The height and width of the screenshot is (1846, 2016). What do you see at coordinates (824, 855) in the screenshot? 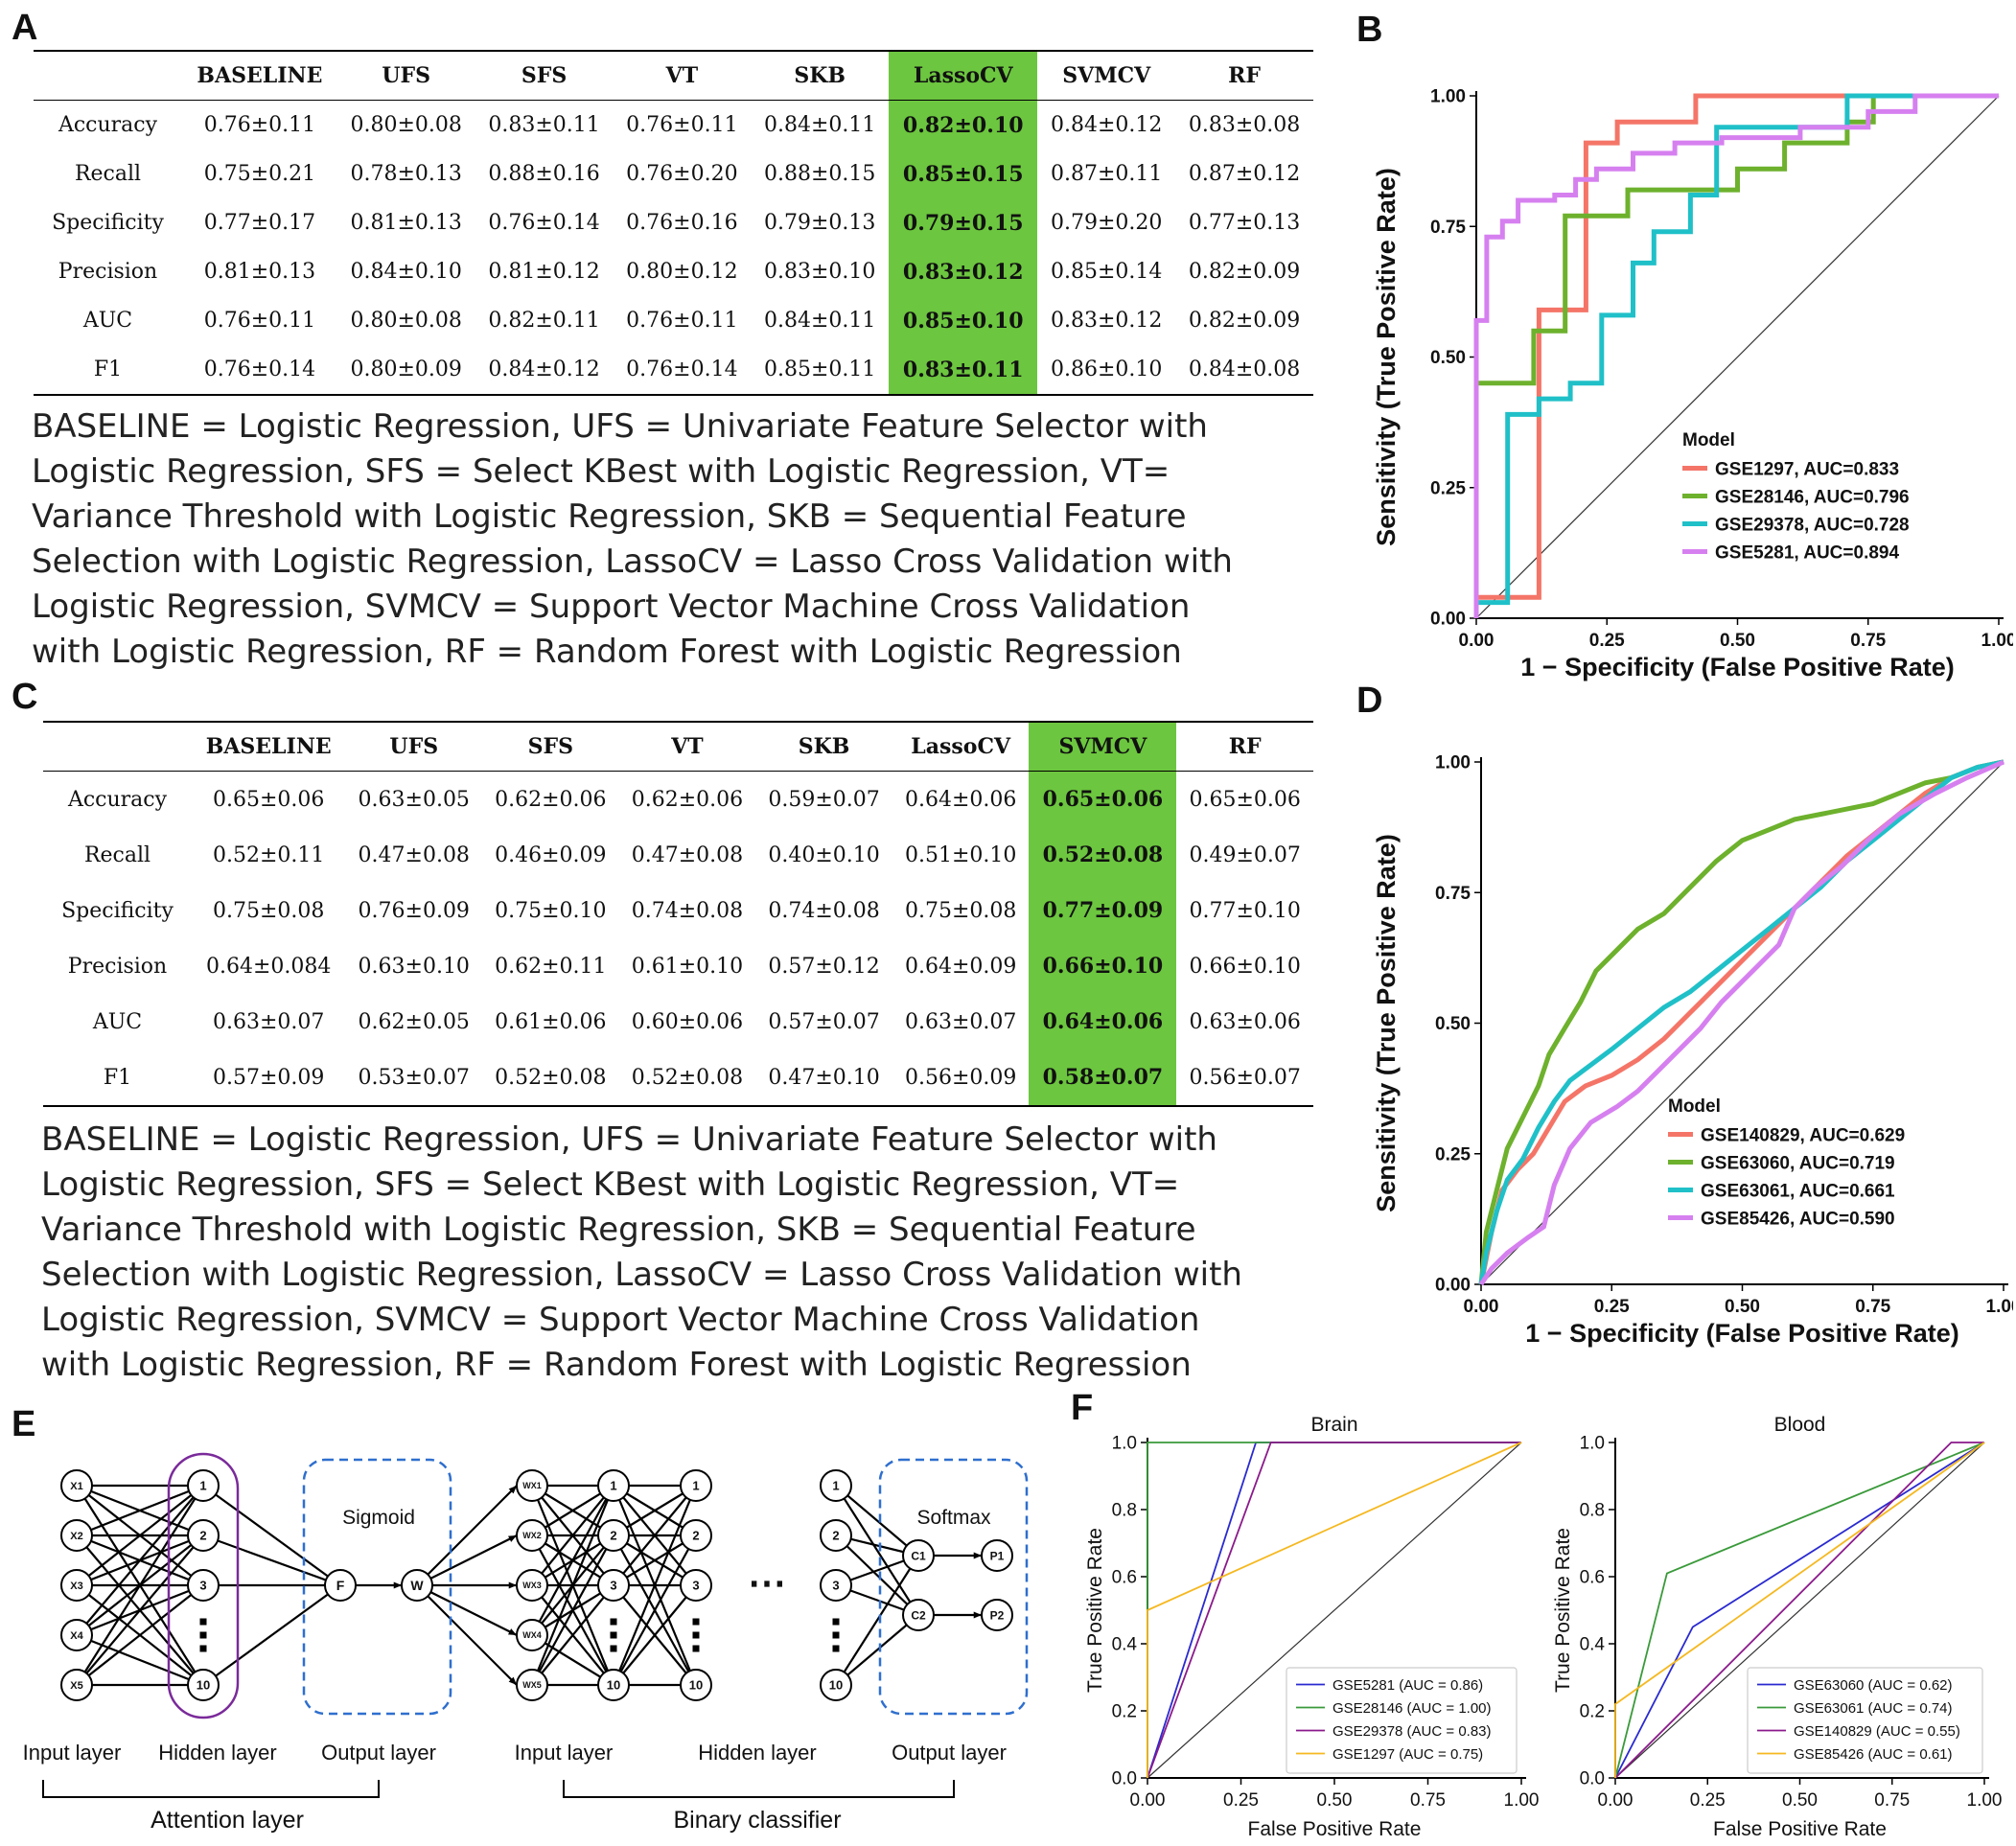
I see `table-cell: 0.40±0.10` at bounding box center [824, 855].